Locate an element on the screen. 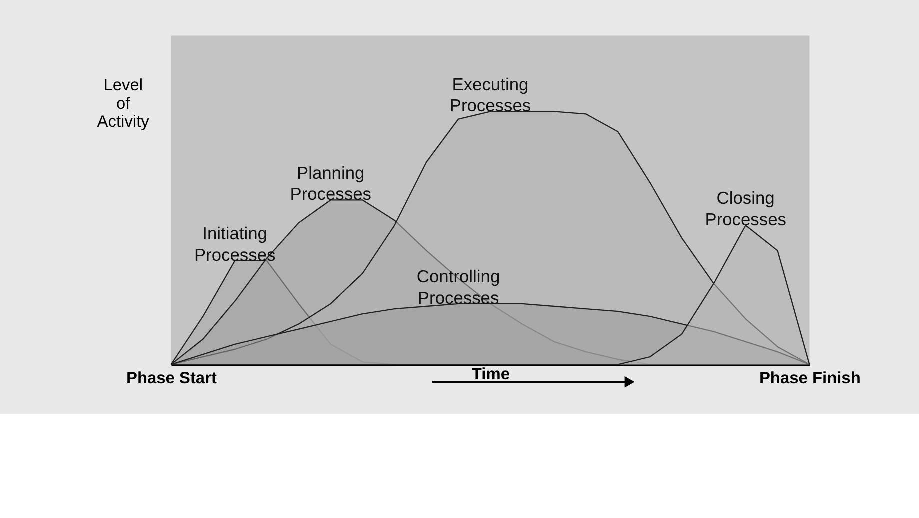 Image resolution: width=919 pixels, height=518 pixels. series-label: Executing Processes is located at coordinates (491, 95).